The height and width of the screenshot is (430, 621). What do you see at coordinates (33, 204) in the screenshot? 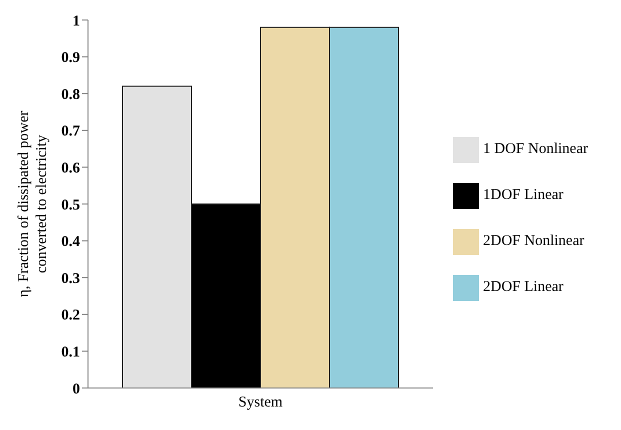
I see `y-axis-title: η, Fraction of dissipated power converted to electricity` at bounding box center [33, 204].